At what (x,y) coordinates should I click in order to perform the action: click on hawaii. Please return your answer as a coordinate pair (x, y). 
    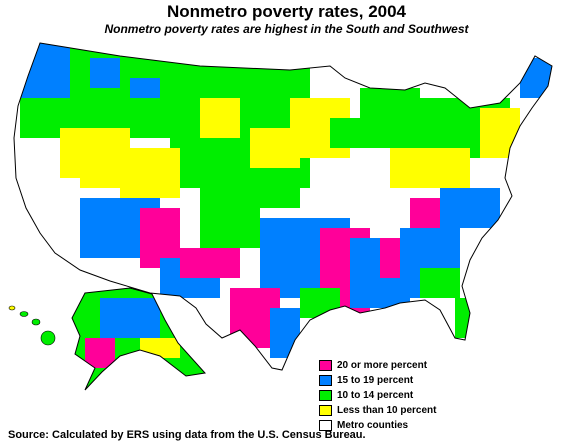
    Looking at the image, I should click on (32, 325).